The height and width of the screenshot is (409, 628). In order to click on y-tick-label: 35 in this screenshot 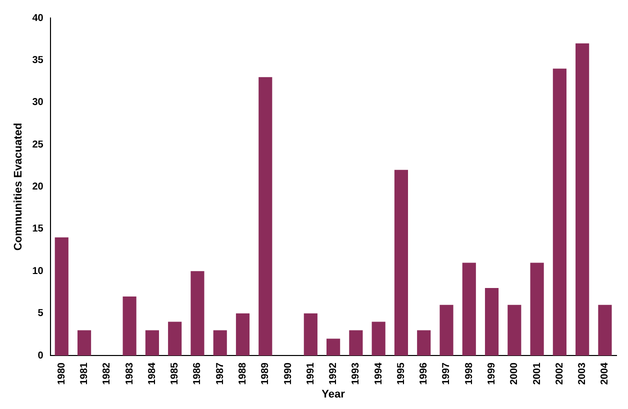, I will do `click(38, 60)`.